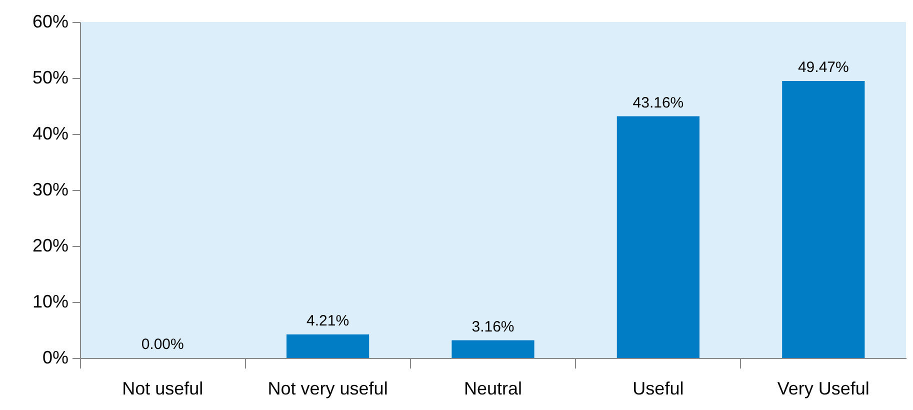 This screenshot has height=410, width=913. I want to click on x-tick-label: Very Useful, so click(823, 388).